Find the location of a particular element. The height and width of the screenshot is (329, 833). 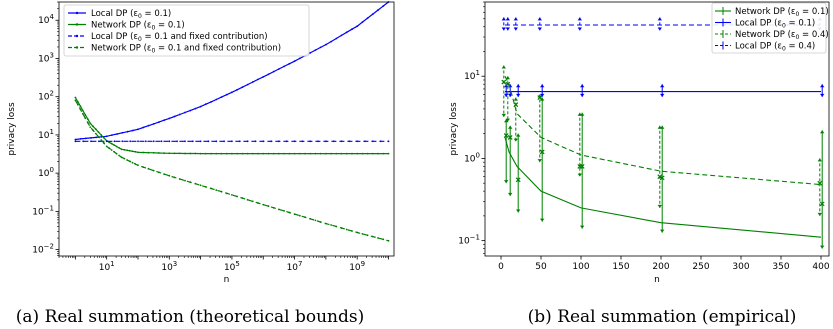

x-tick-label: 10⁷ is located at coordinates (295, 266).